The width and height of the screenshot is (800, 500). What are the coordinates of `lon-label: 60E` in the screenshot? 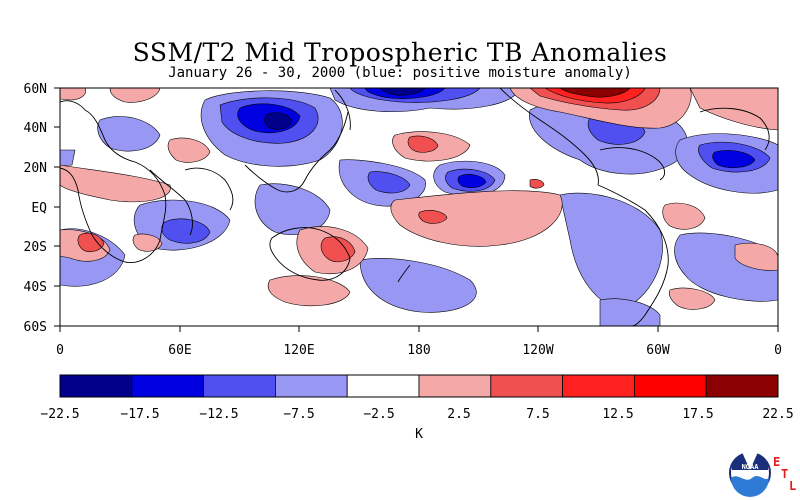 It's located at (179, 350).